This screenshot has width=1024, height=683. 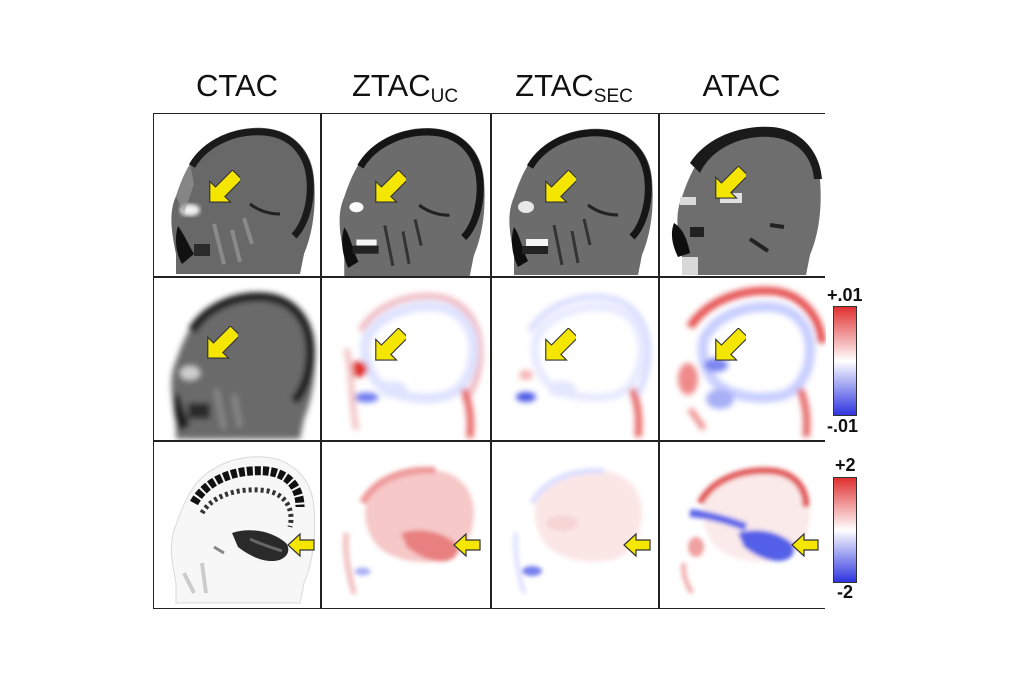 I want to click on colorbar-top-label: +.01, so click(x=845, y=295).